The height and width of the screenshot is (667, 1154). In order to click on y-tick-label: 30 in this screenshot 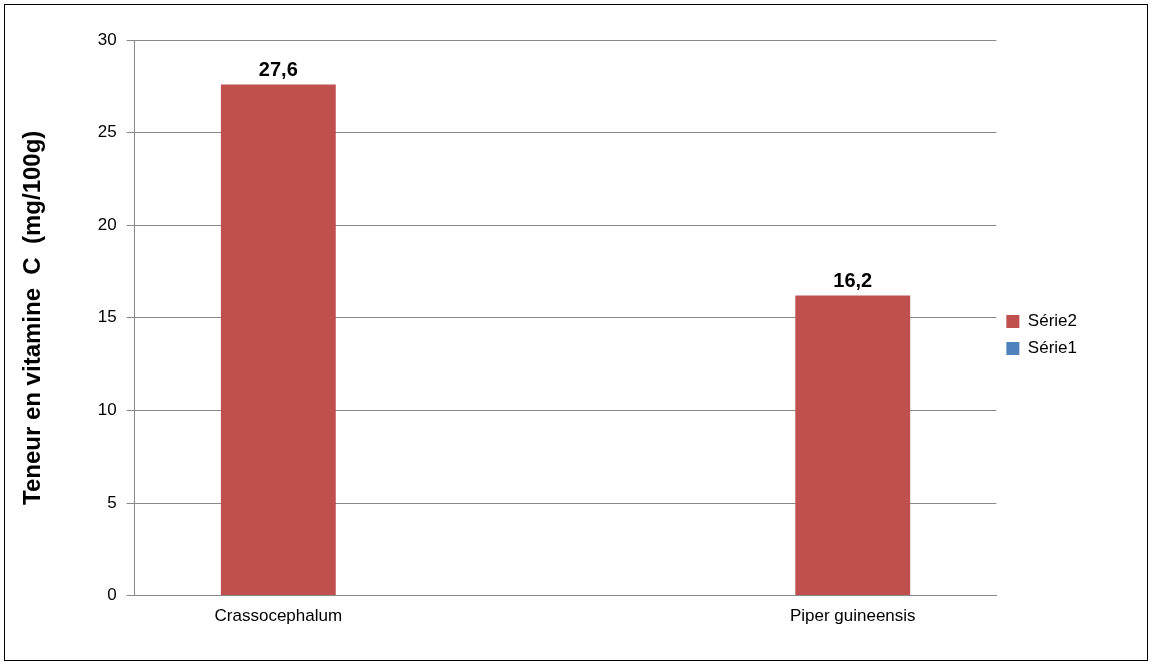, I will do `click(107, 39)`.